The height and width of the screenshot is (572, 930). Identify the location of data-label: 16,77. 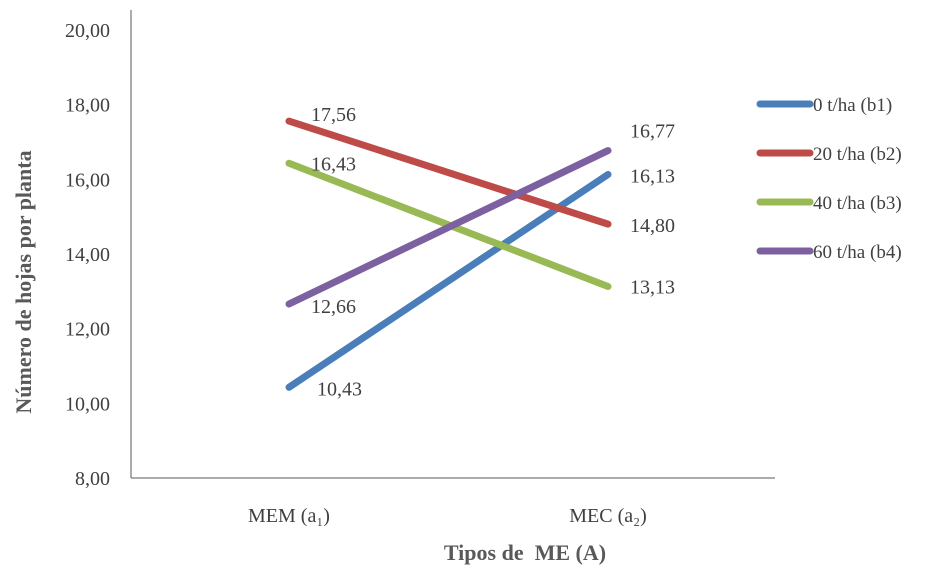
(652, 132).